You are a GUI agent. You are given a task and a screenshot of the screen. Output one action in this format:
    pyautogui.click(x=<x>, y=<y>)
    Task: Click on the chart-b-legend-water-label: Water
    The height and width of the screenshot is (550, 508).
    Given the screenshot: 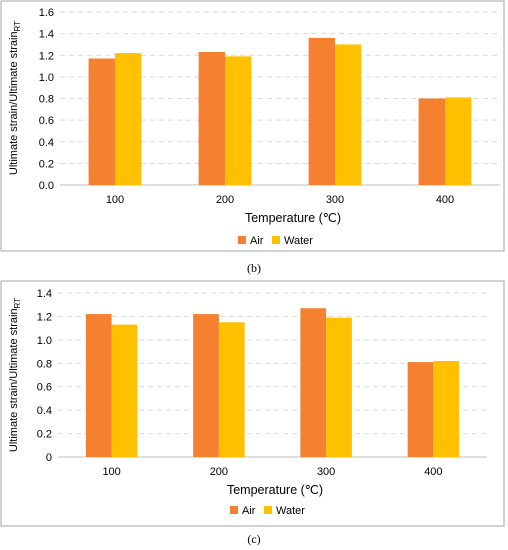 What is the action you would take?
    pyautogui.click(x=298, y=241)
    